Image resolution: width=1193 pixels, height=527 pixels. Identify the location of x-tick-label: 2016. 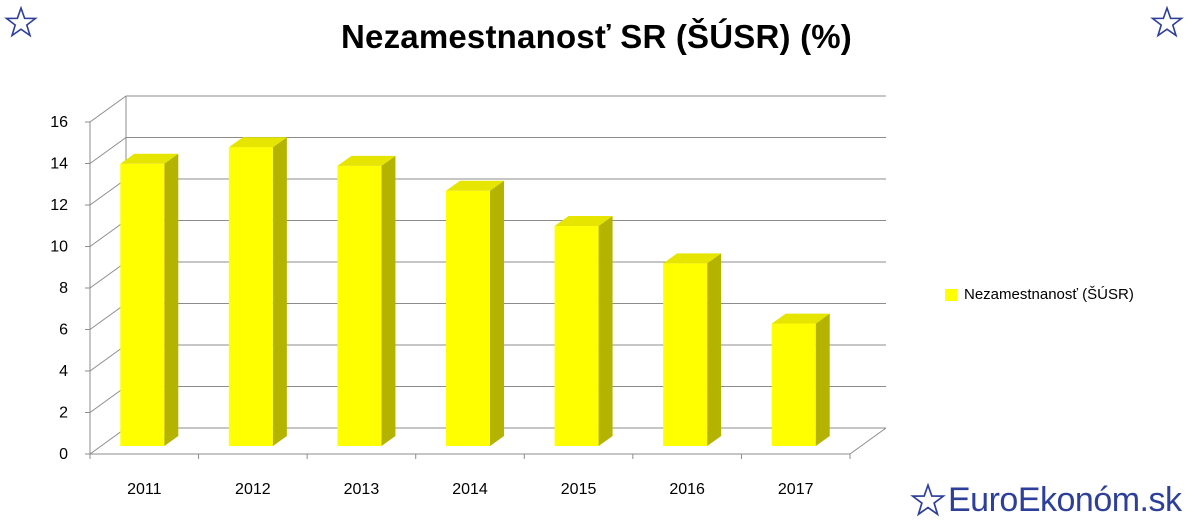
(687, 489).